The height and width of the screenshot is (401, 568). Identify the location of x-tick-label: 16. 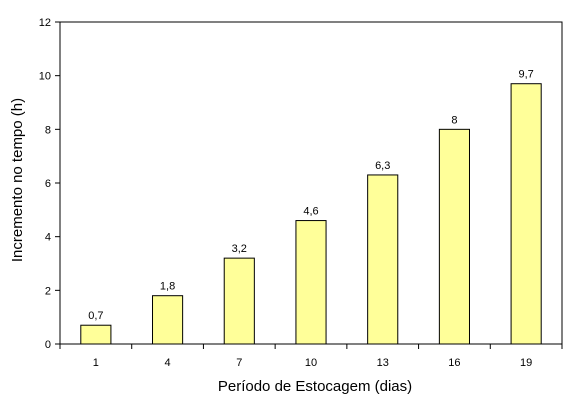
(454, 363).